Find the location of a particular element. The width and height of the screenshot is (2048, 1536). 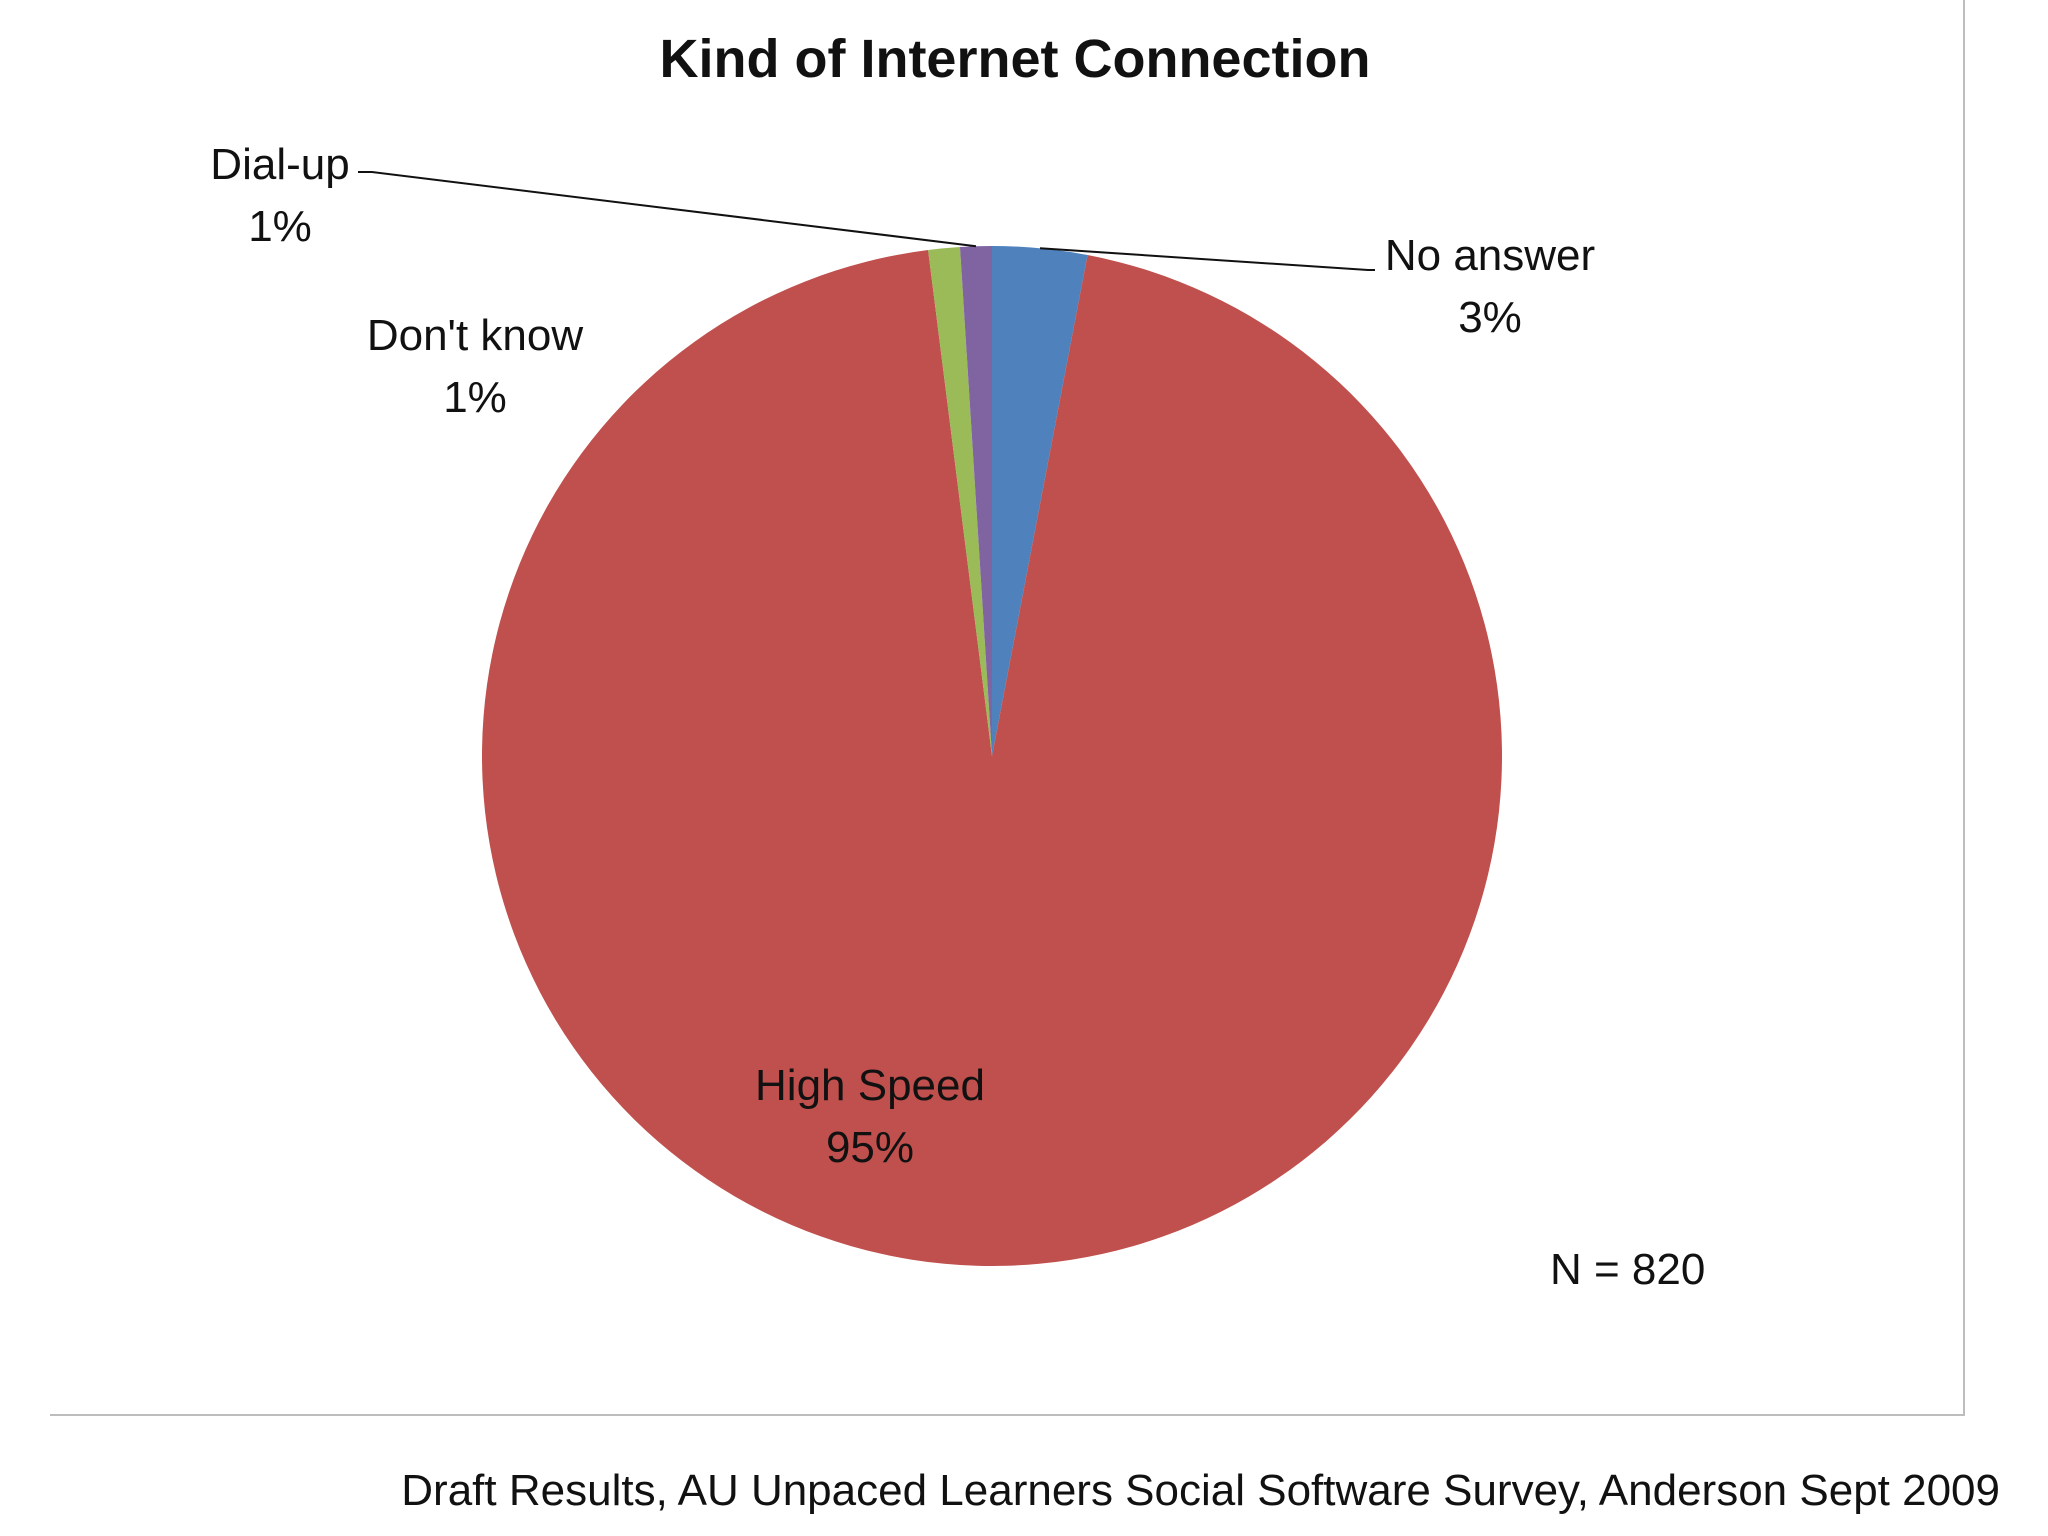

chart-title: Kind of Internet Connection is located at coordinates (1015, 59).